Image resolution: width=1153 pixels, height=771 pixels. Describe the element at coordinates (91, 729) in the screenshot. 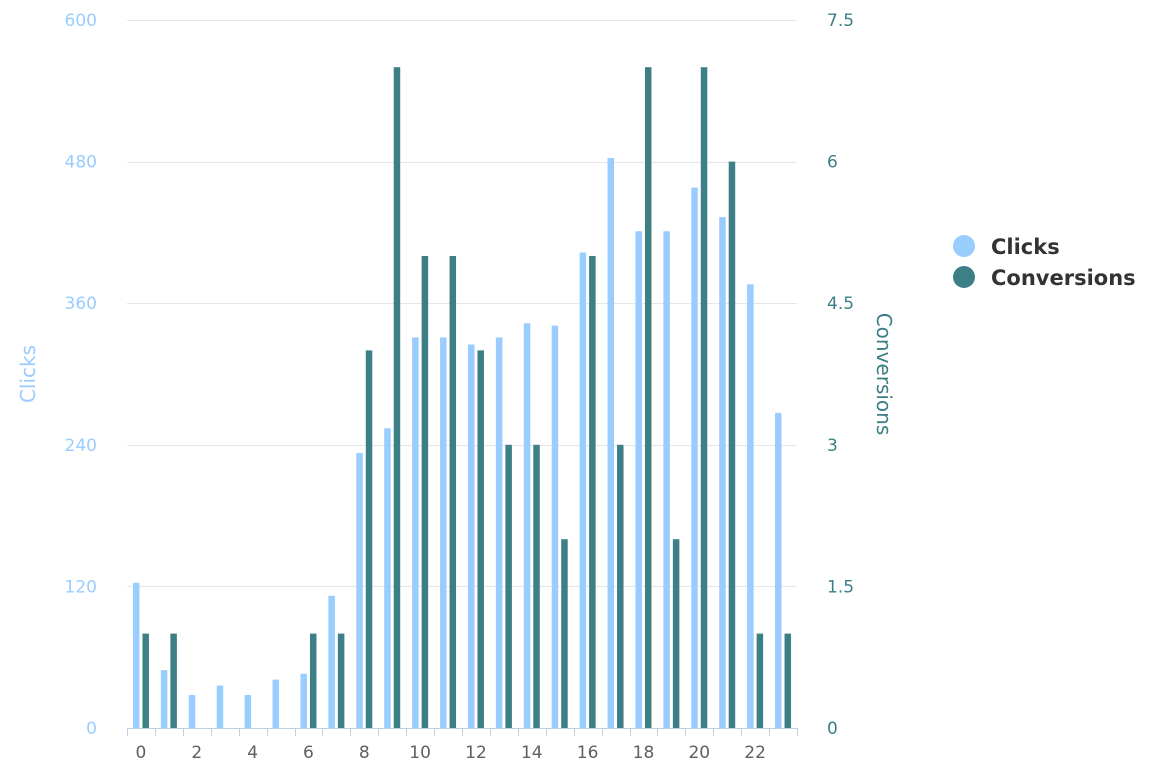

I see `y-left-tick-label: 0` at that location.